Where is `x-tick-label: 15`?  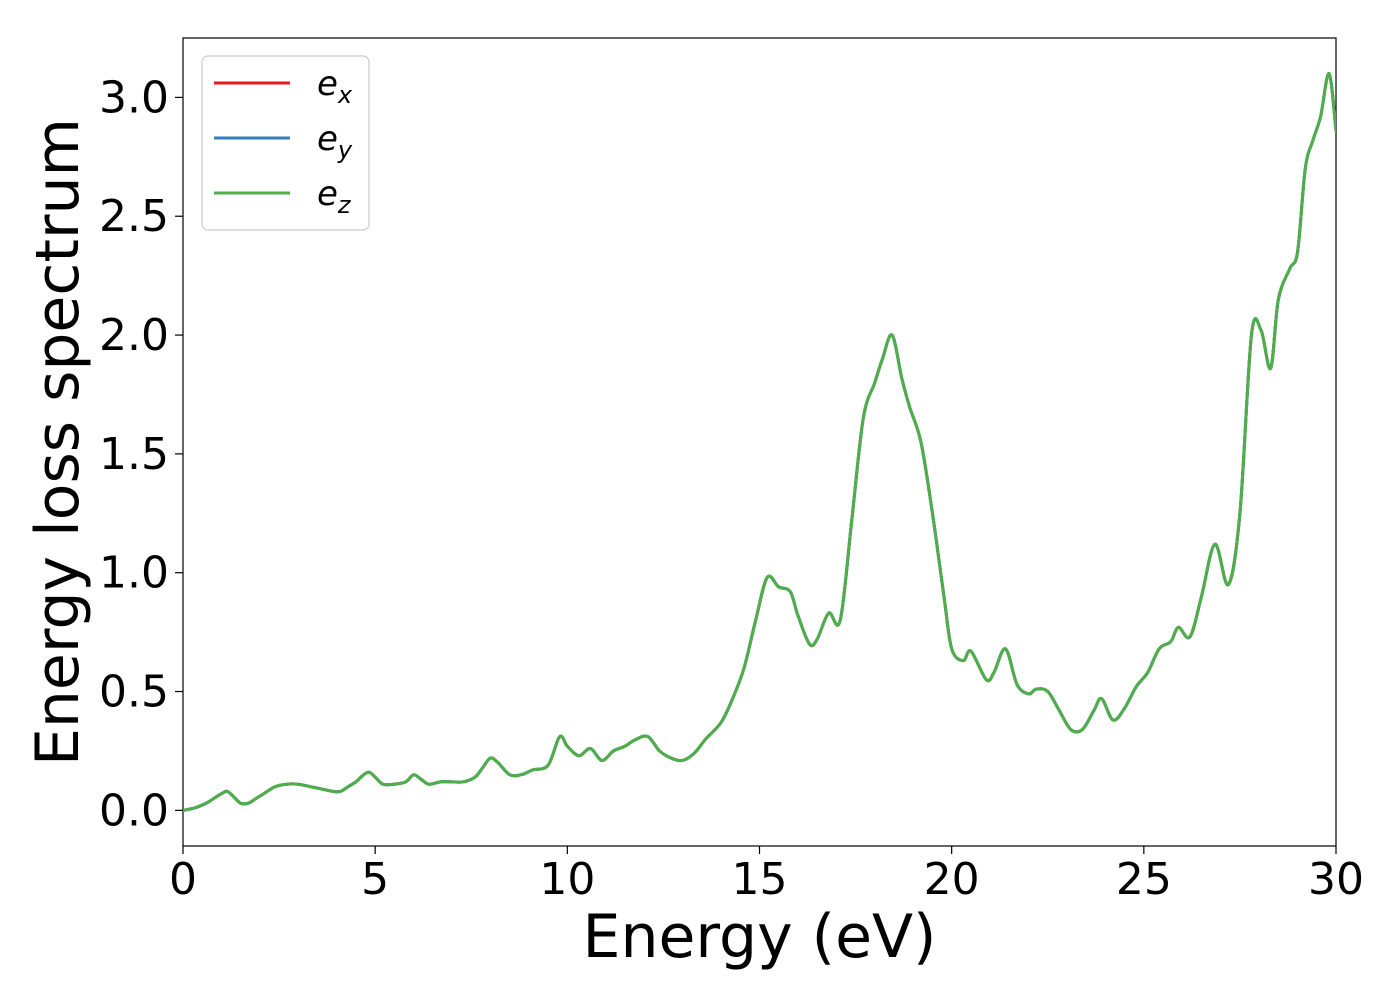
x-tick-label: 15 is located at coordinates (760, 879).